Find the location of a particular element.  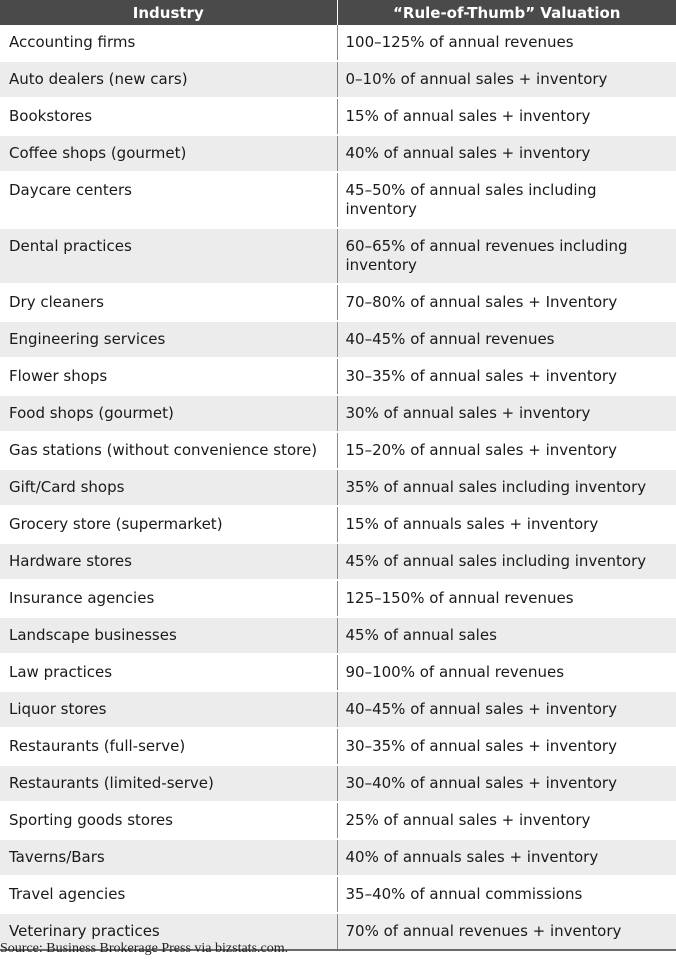

valuation-cell: 30–40% of annual sales + inventory is located at coordinates (506, 784).